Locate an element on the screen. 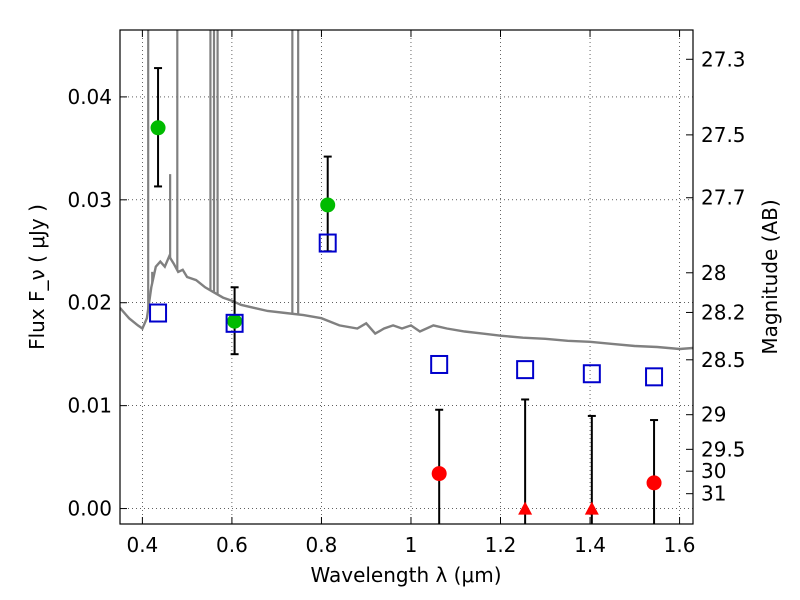 The width and height of the screenshot is (800, 600). x-tick-label: 1.6 is located at coordinates (680, 545).